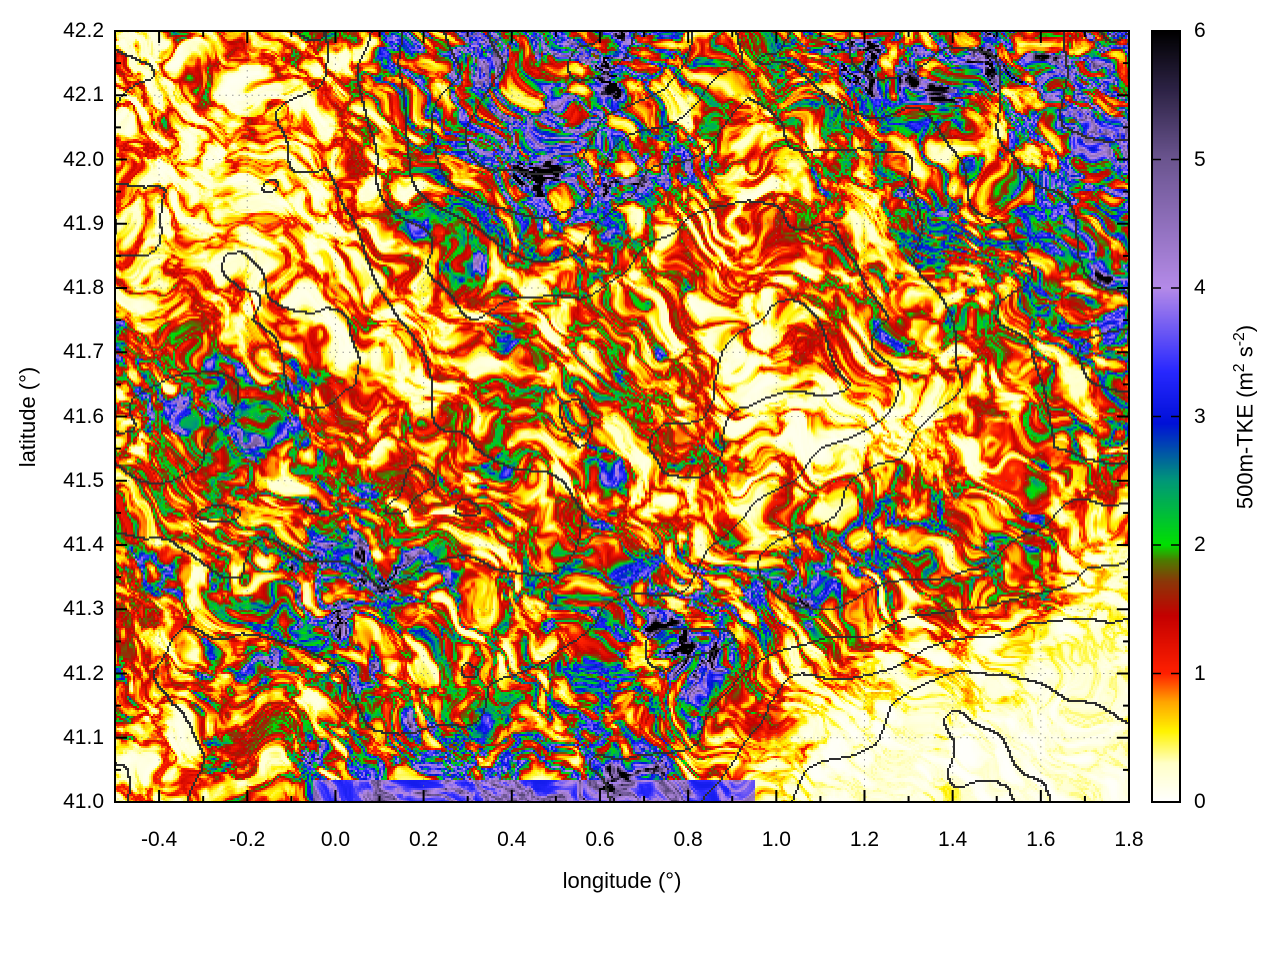  I want to click on y-axis-title: latitude (°), so click(27, 416).